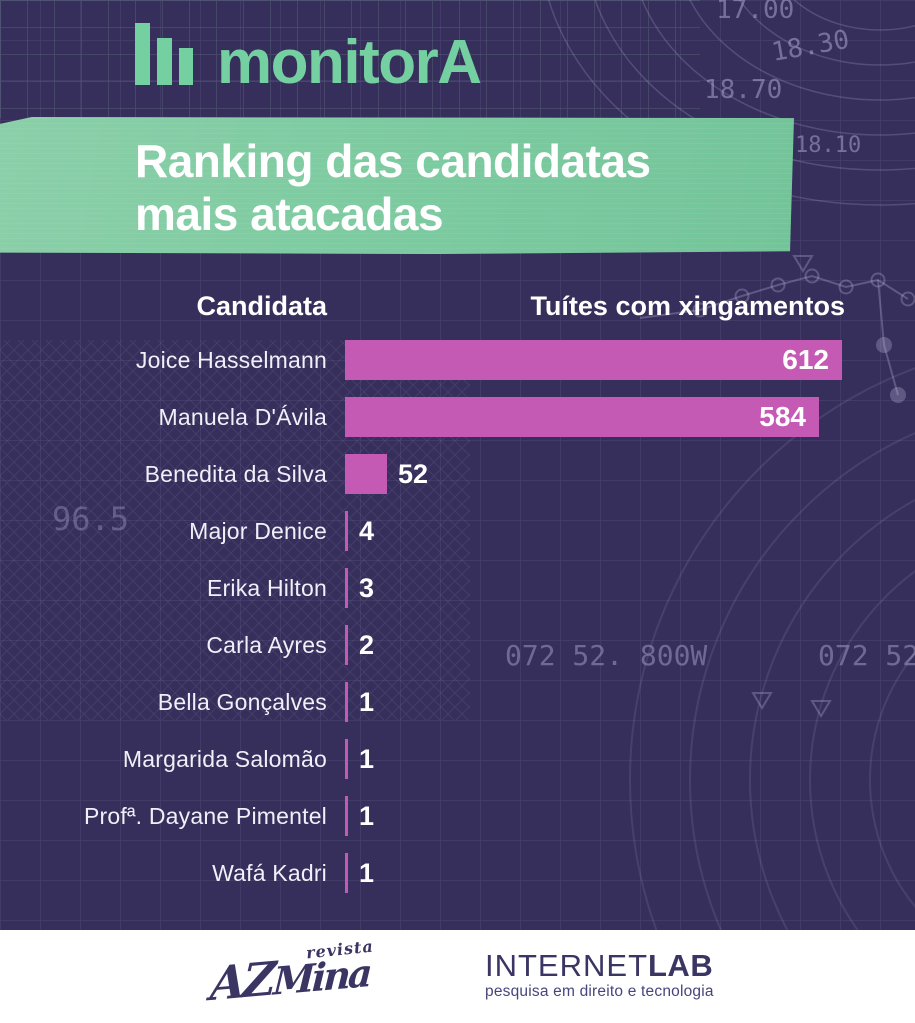 The width and height of the screenshot is (915, 1023). Describe the element at coordinates (743, 90) in the screenshot. I see `map-label: 18.70` at that location.